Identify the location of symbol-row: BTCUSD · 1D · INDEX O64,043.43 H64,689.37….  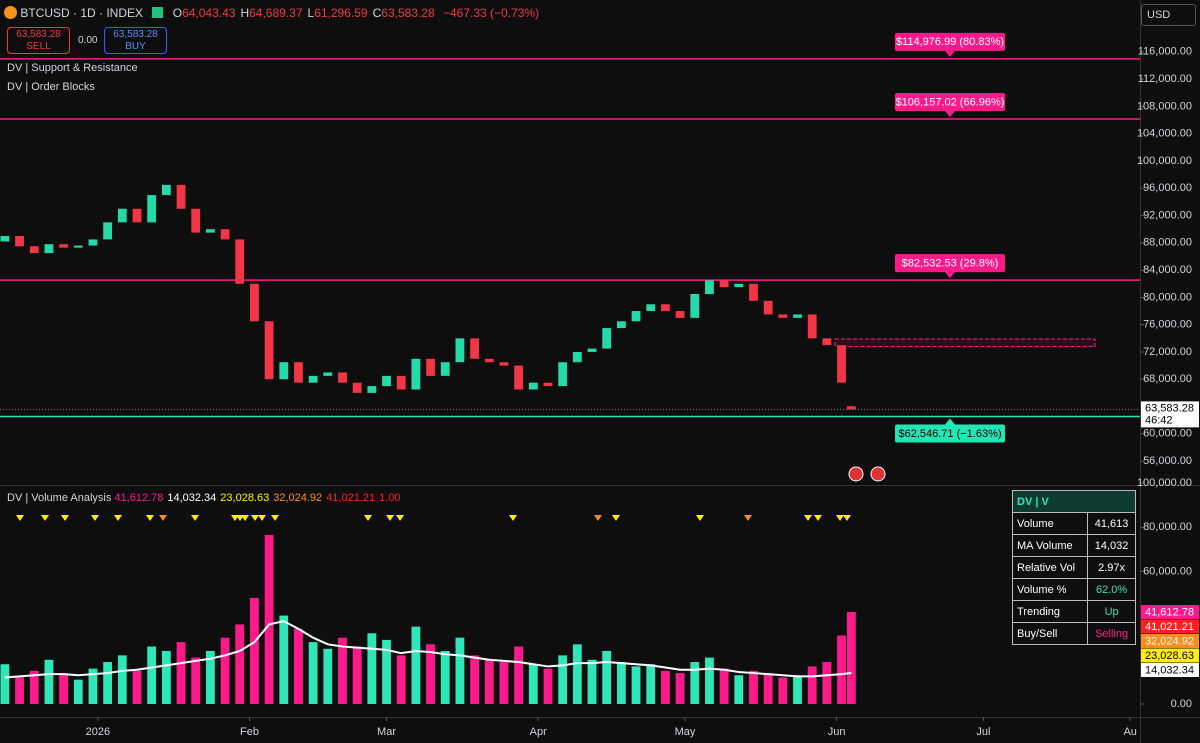
(271, 13).